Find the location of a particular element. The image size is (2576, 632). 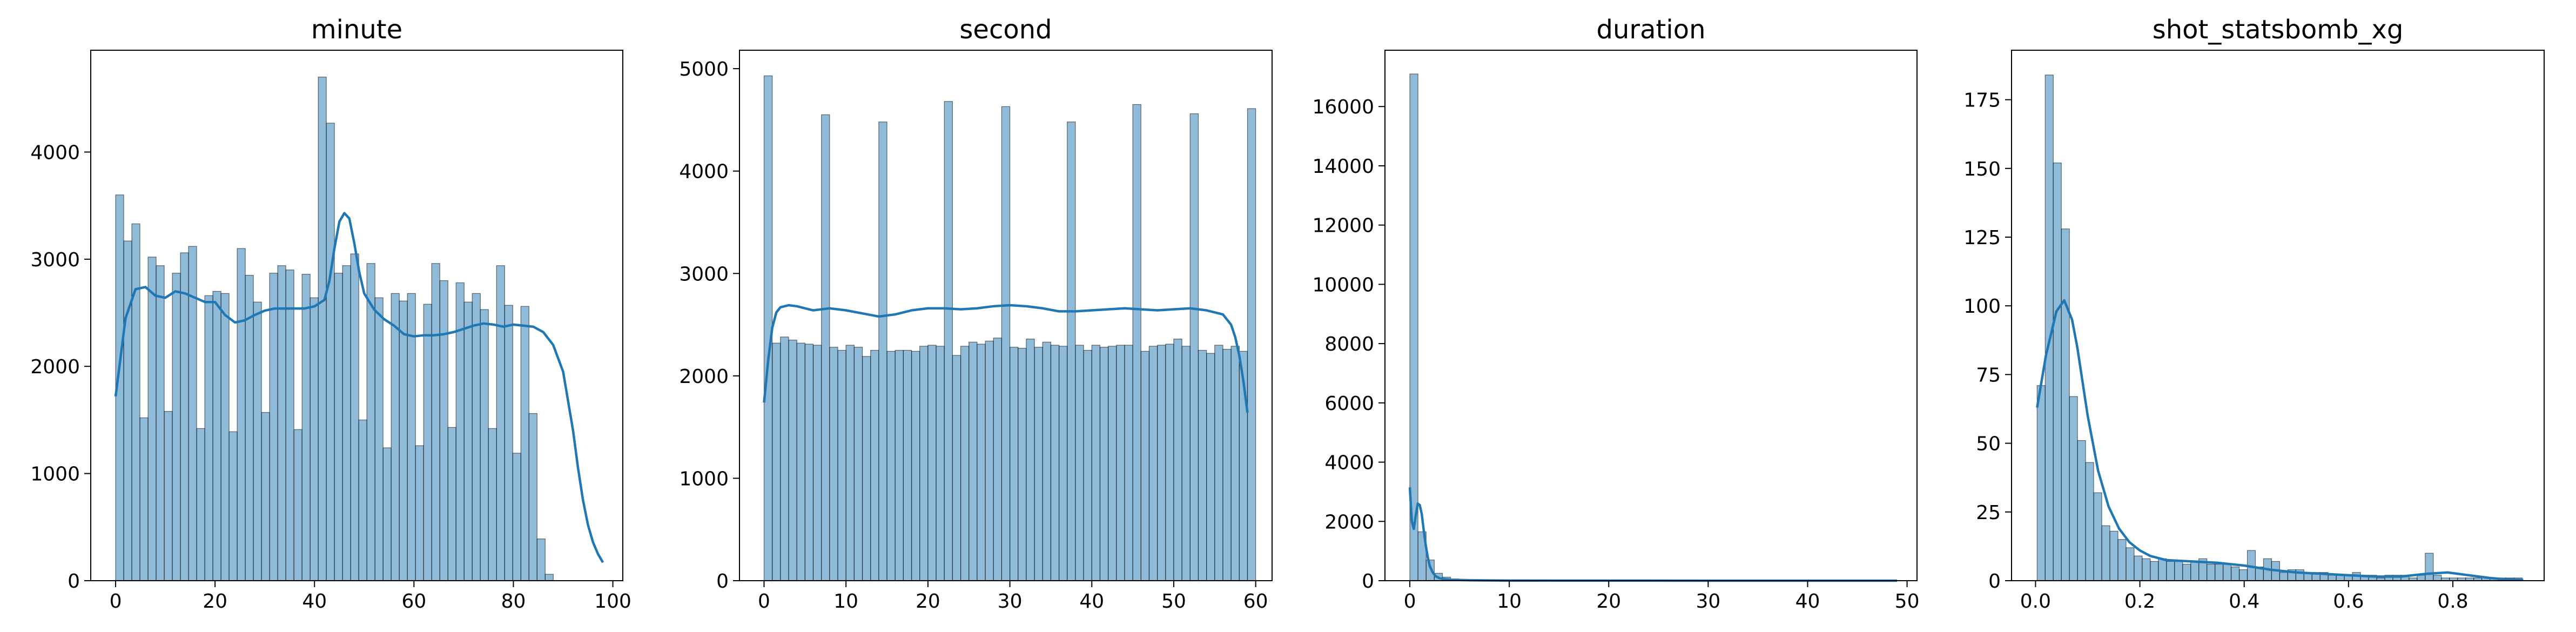

x-tick-label: 50 is located at coordinates (1907, 601).